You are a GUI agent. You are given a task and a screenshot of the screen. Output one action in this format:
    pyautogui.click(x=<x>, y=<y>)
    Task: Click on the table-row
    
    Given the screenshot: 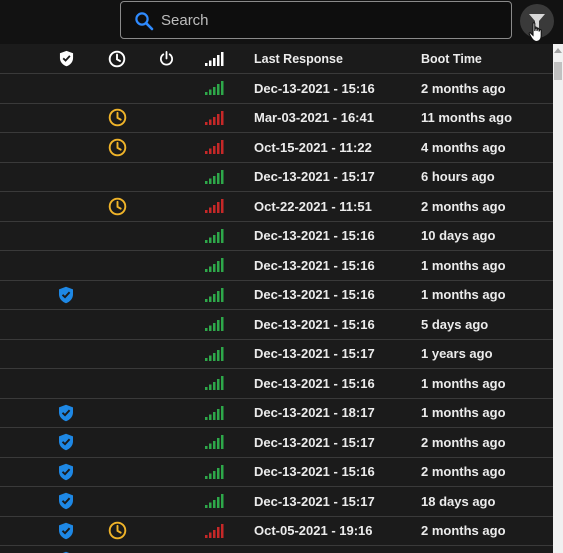 What is the action you would take?
    pyautogui.click(x=276, y=549)
    